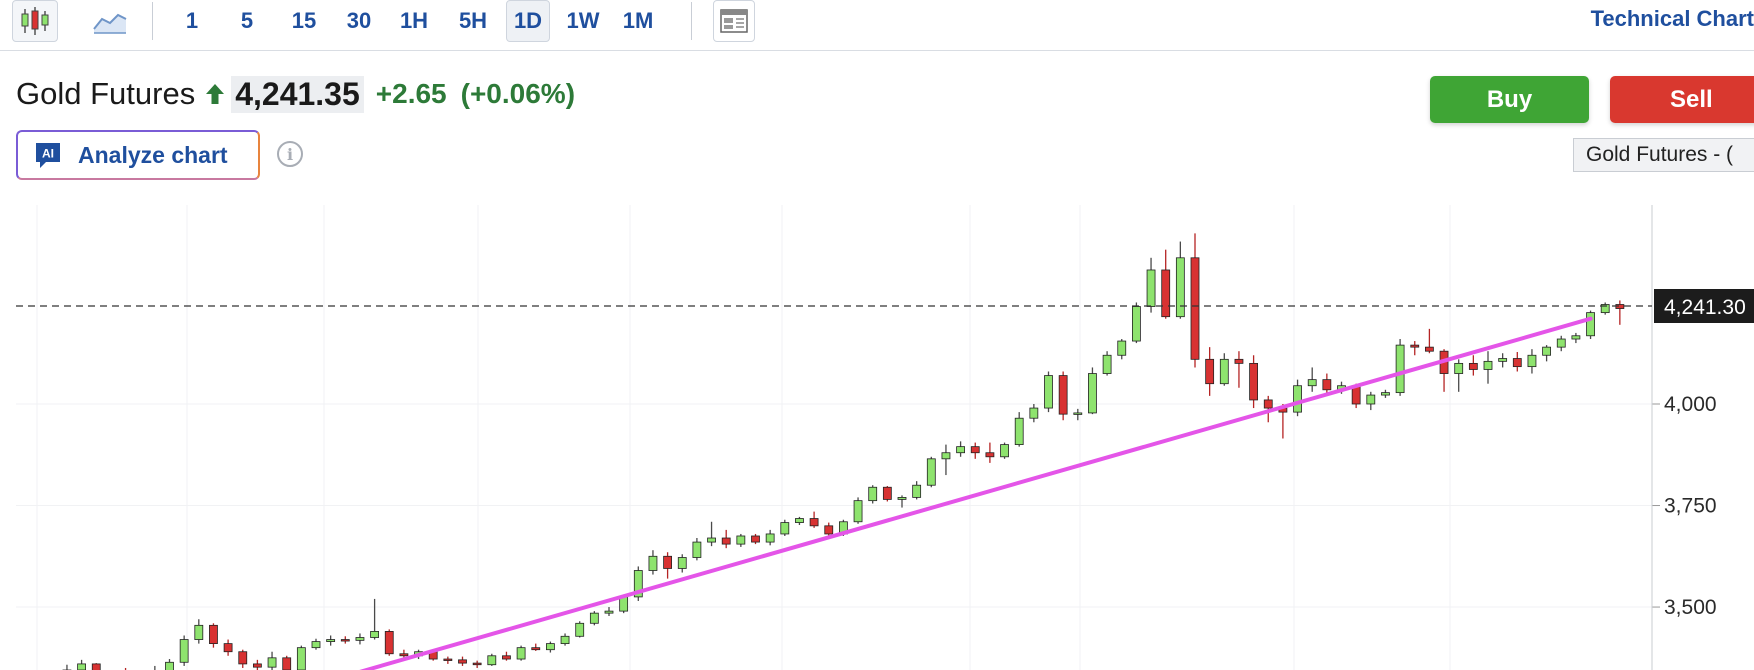 This screenshot has width=1754, height=670. What do you see at coordinates (1690, 404) in the screenshot?
I see `y-tick-label: 4,000` at bounding box center [1690, 404].